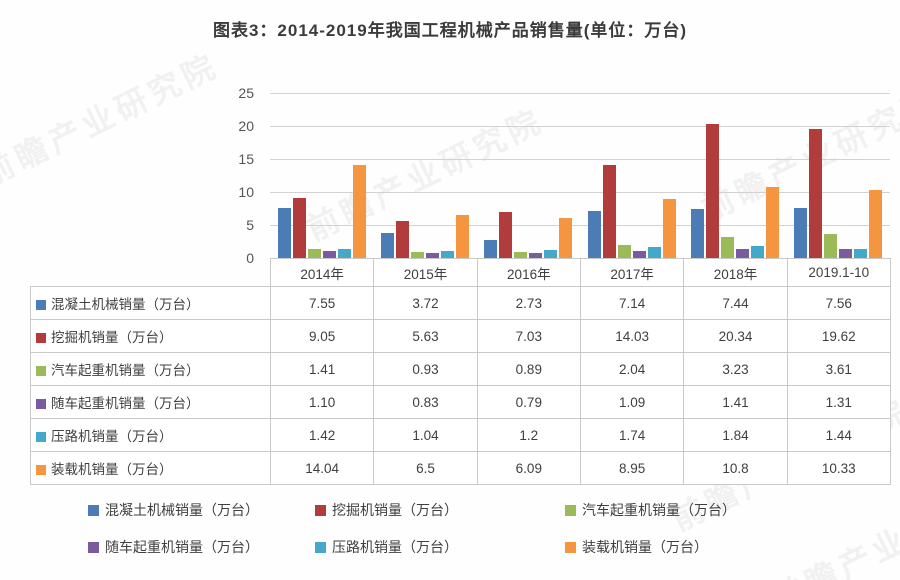 The height and width of the screenshot is (580, 900). What do you see at coordinates (395, 510) in the screenshot?
I see `legend-label: 挖掘机销量（万台）` at bounding box center [395, 510].